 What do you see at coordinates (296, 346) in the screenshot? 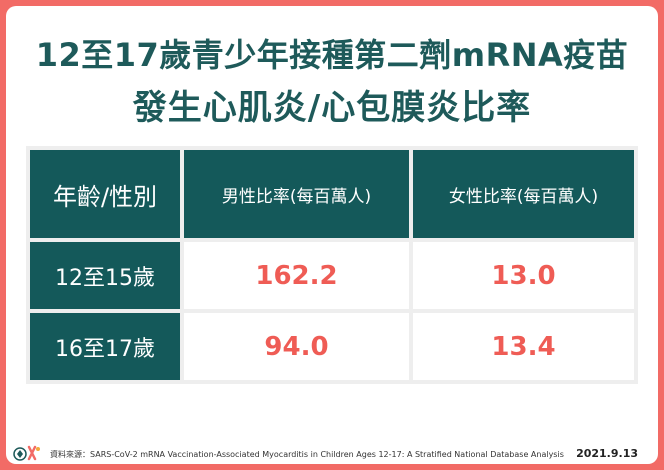
I see `male-rate-value: 94.0` at bounding box center [296, 346].